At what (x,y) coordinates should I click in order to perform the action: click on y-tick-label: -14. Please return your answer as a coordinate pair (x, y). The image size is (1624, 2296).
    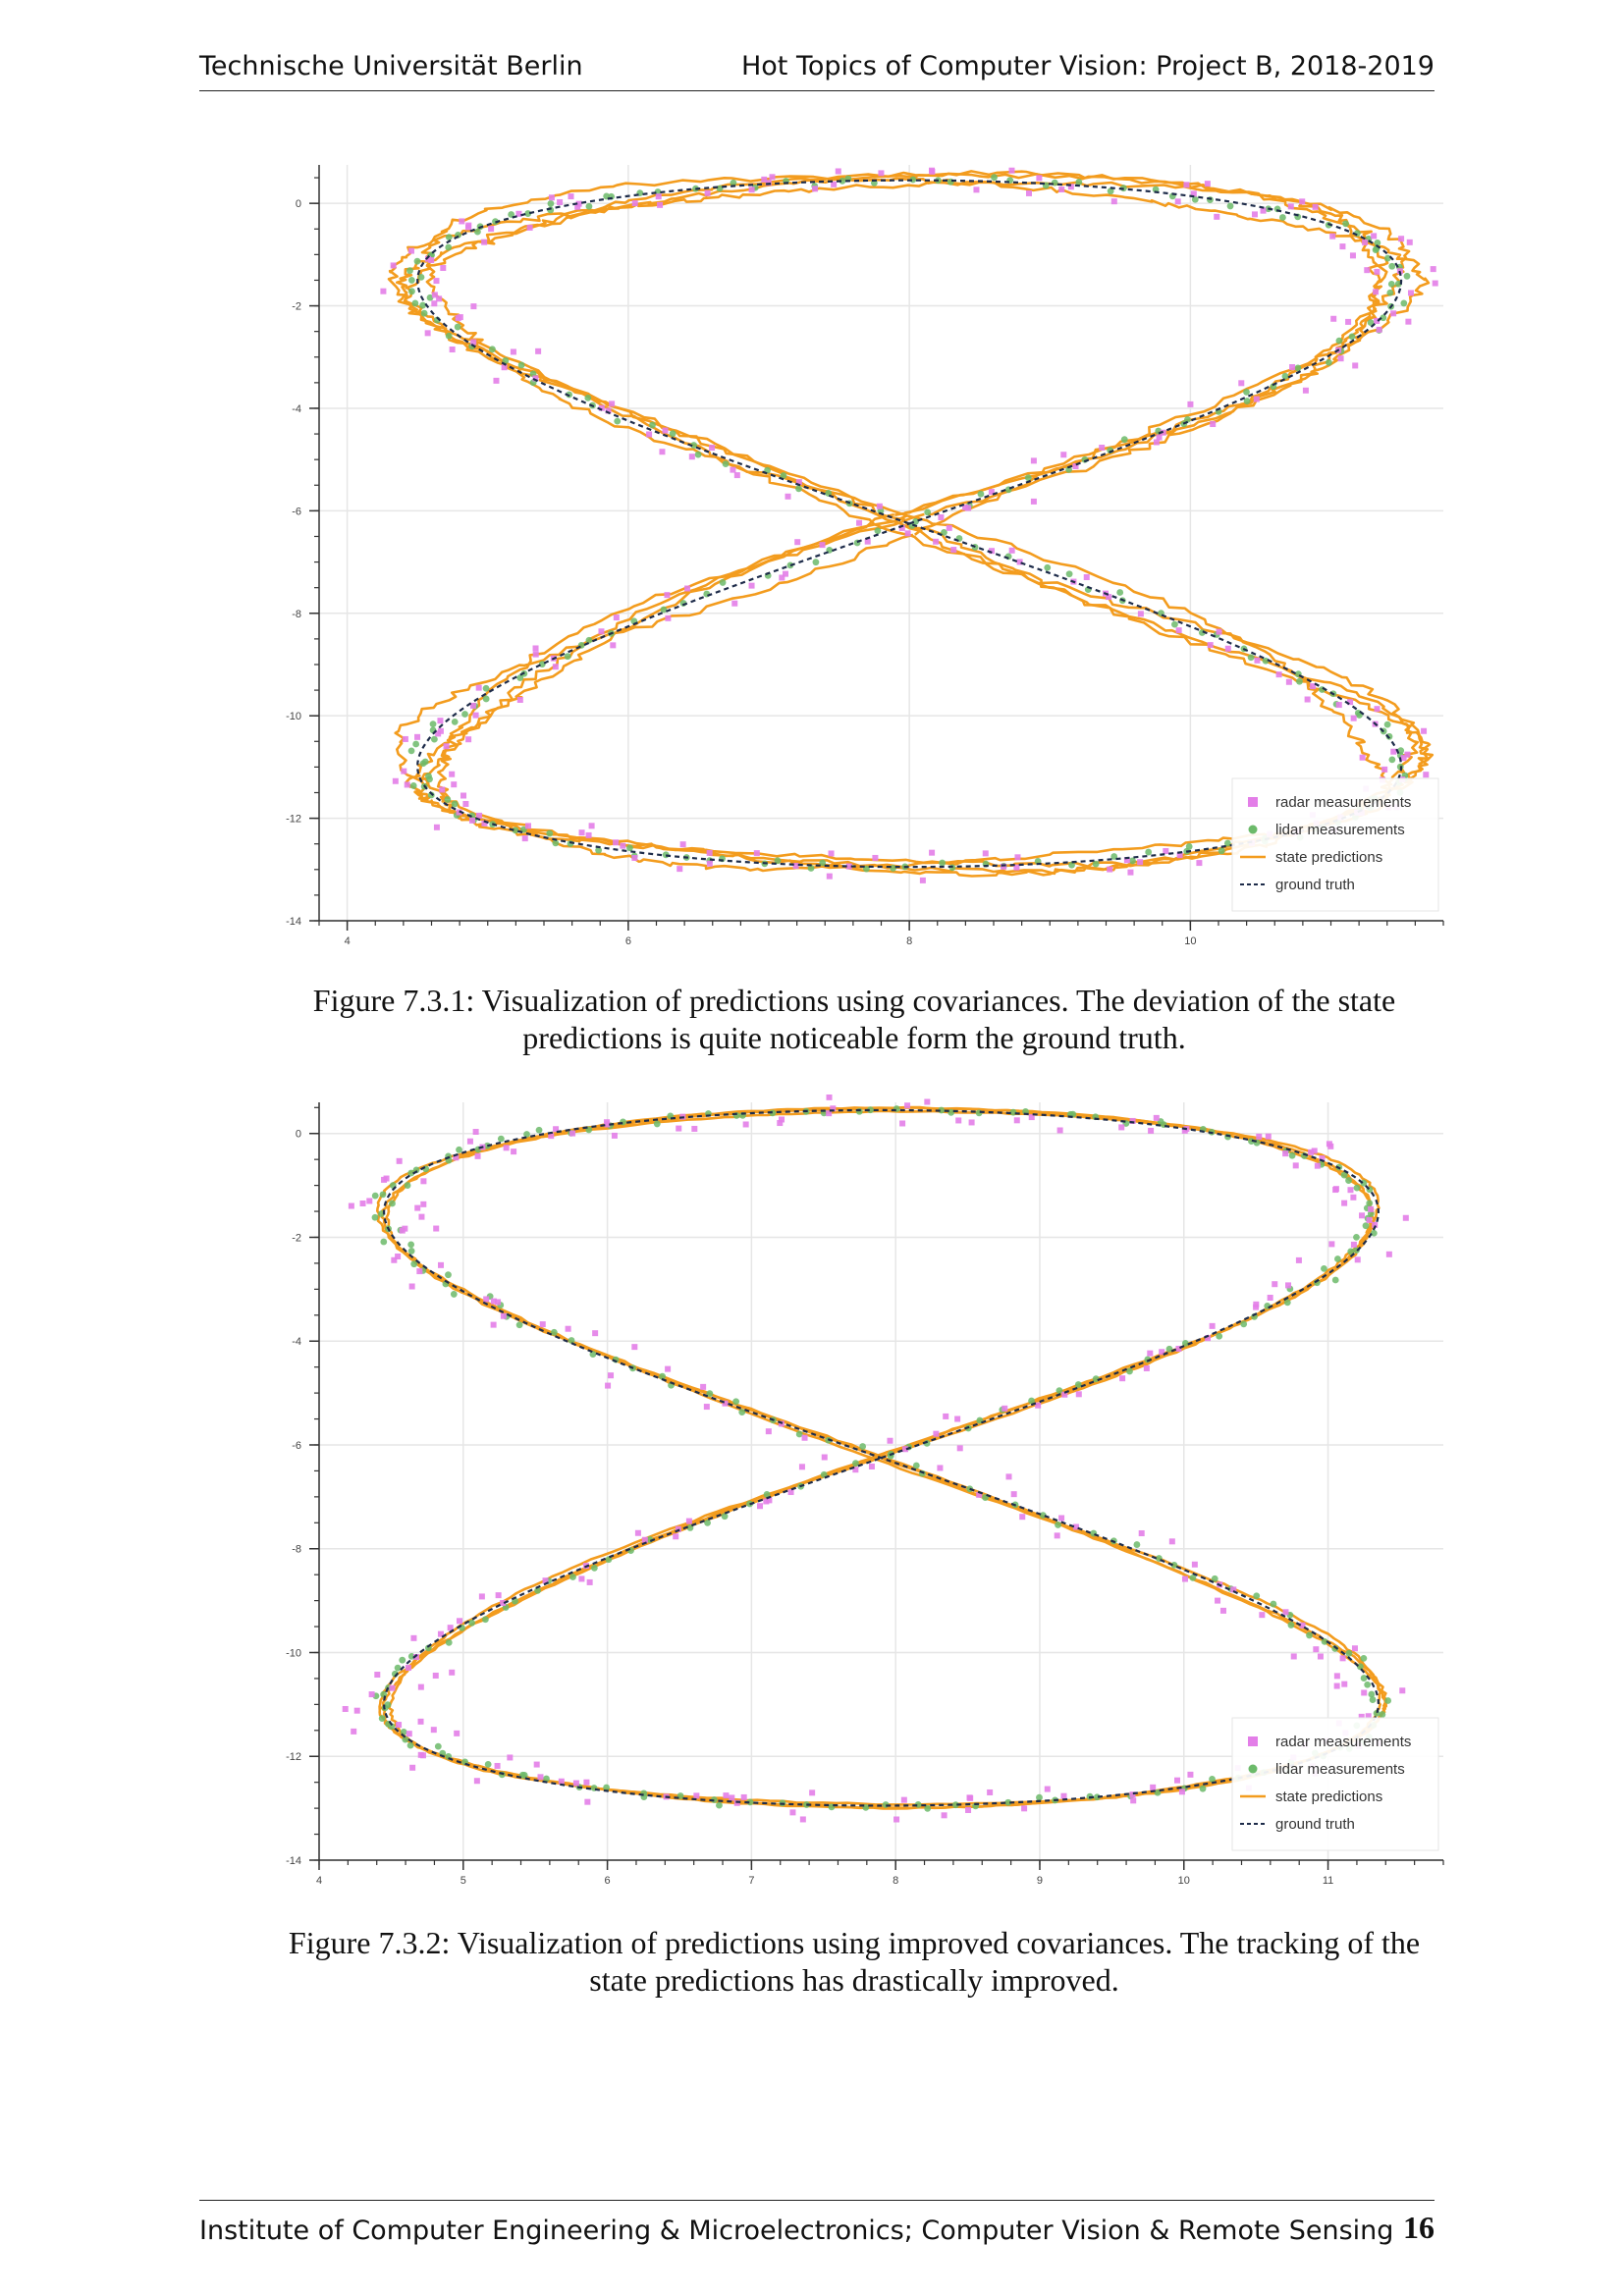
    Looking at the image, I should click on (293, 922).